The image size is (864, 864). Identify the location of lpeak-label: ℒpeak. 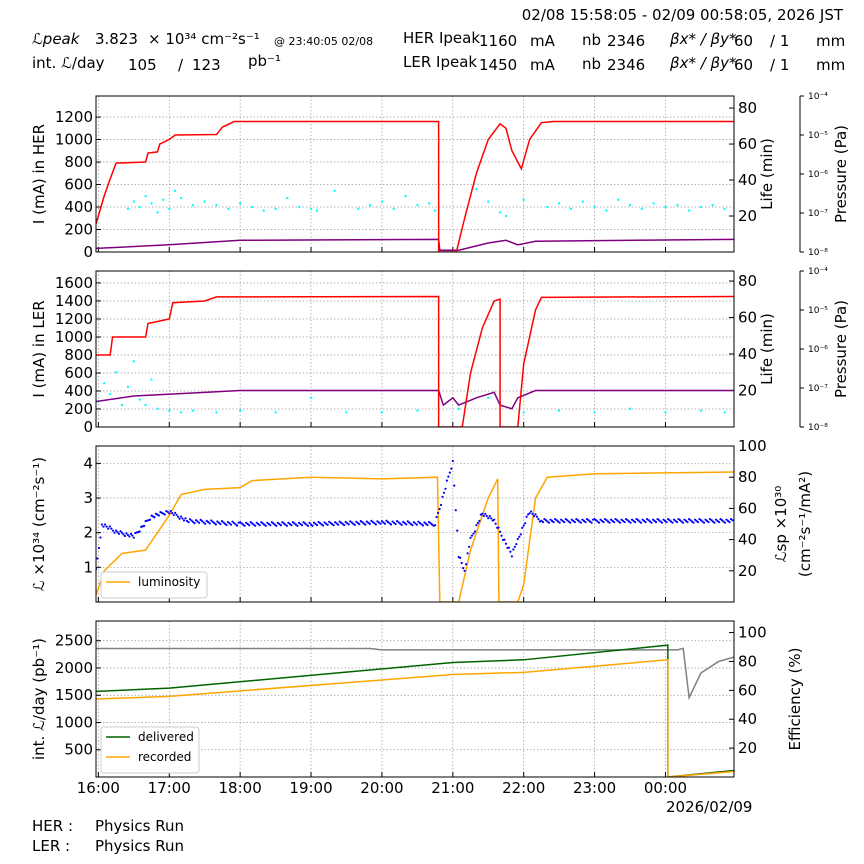
(56, 39).